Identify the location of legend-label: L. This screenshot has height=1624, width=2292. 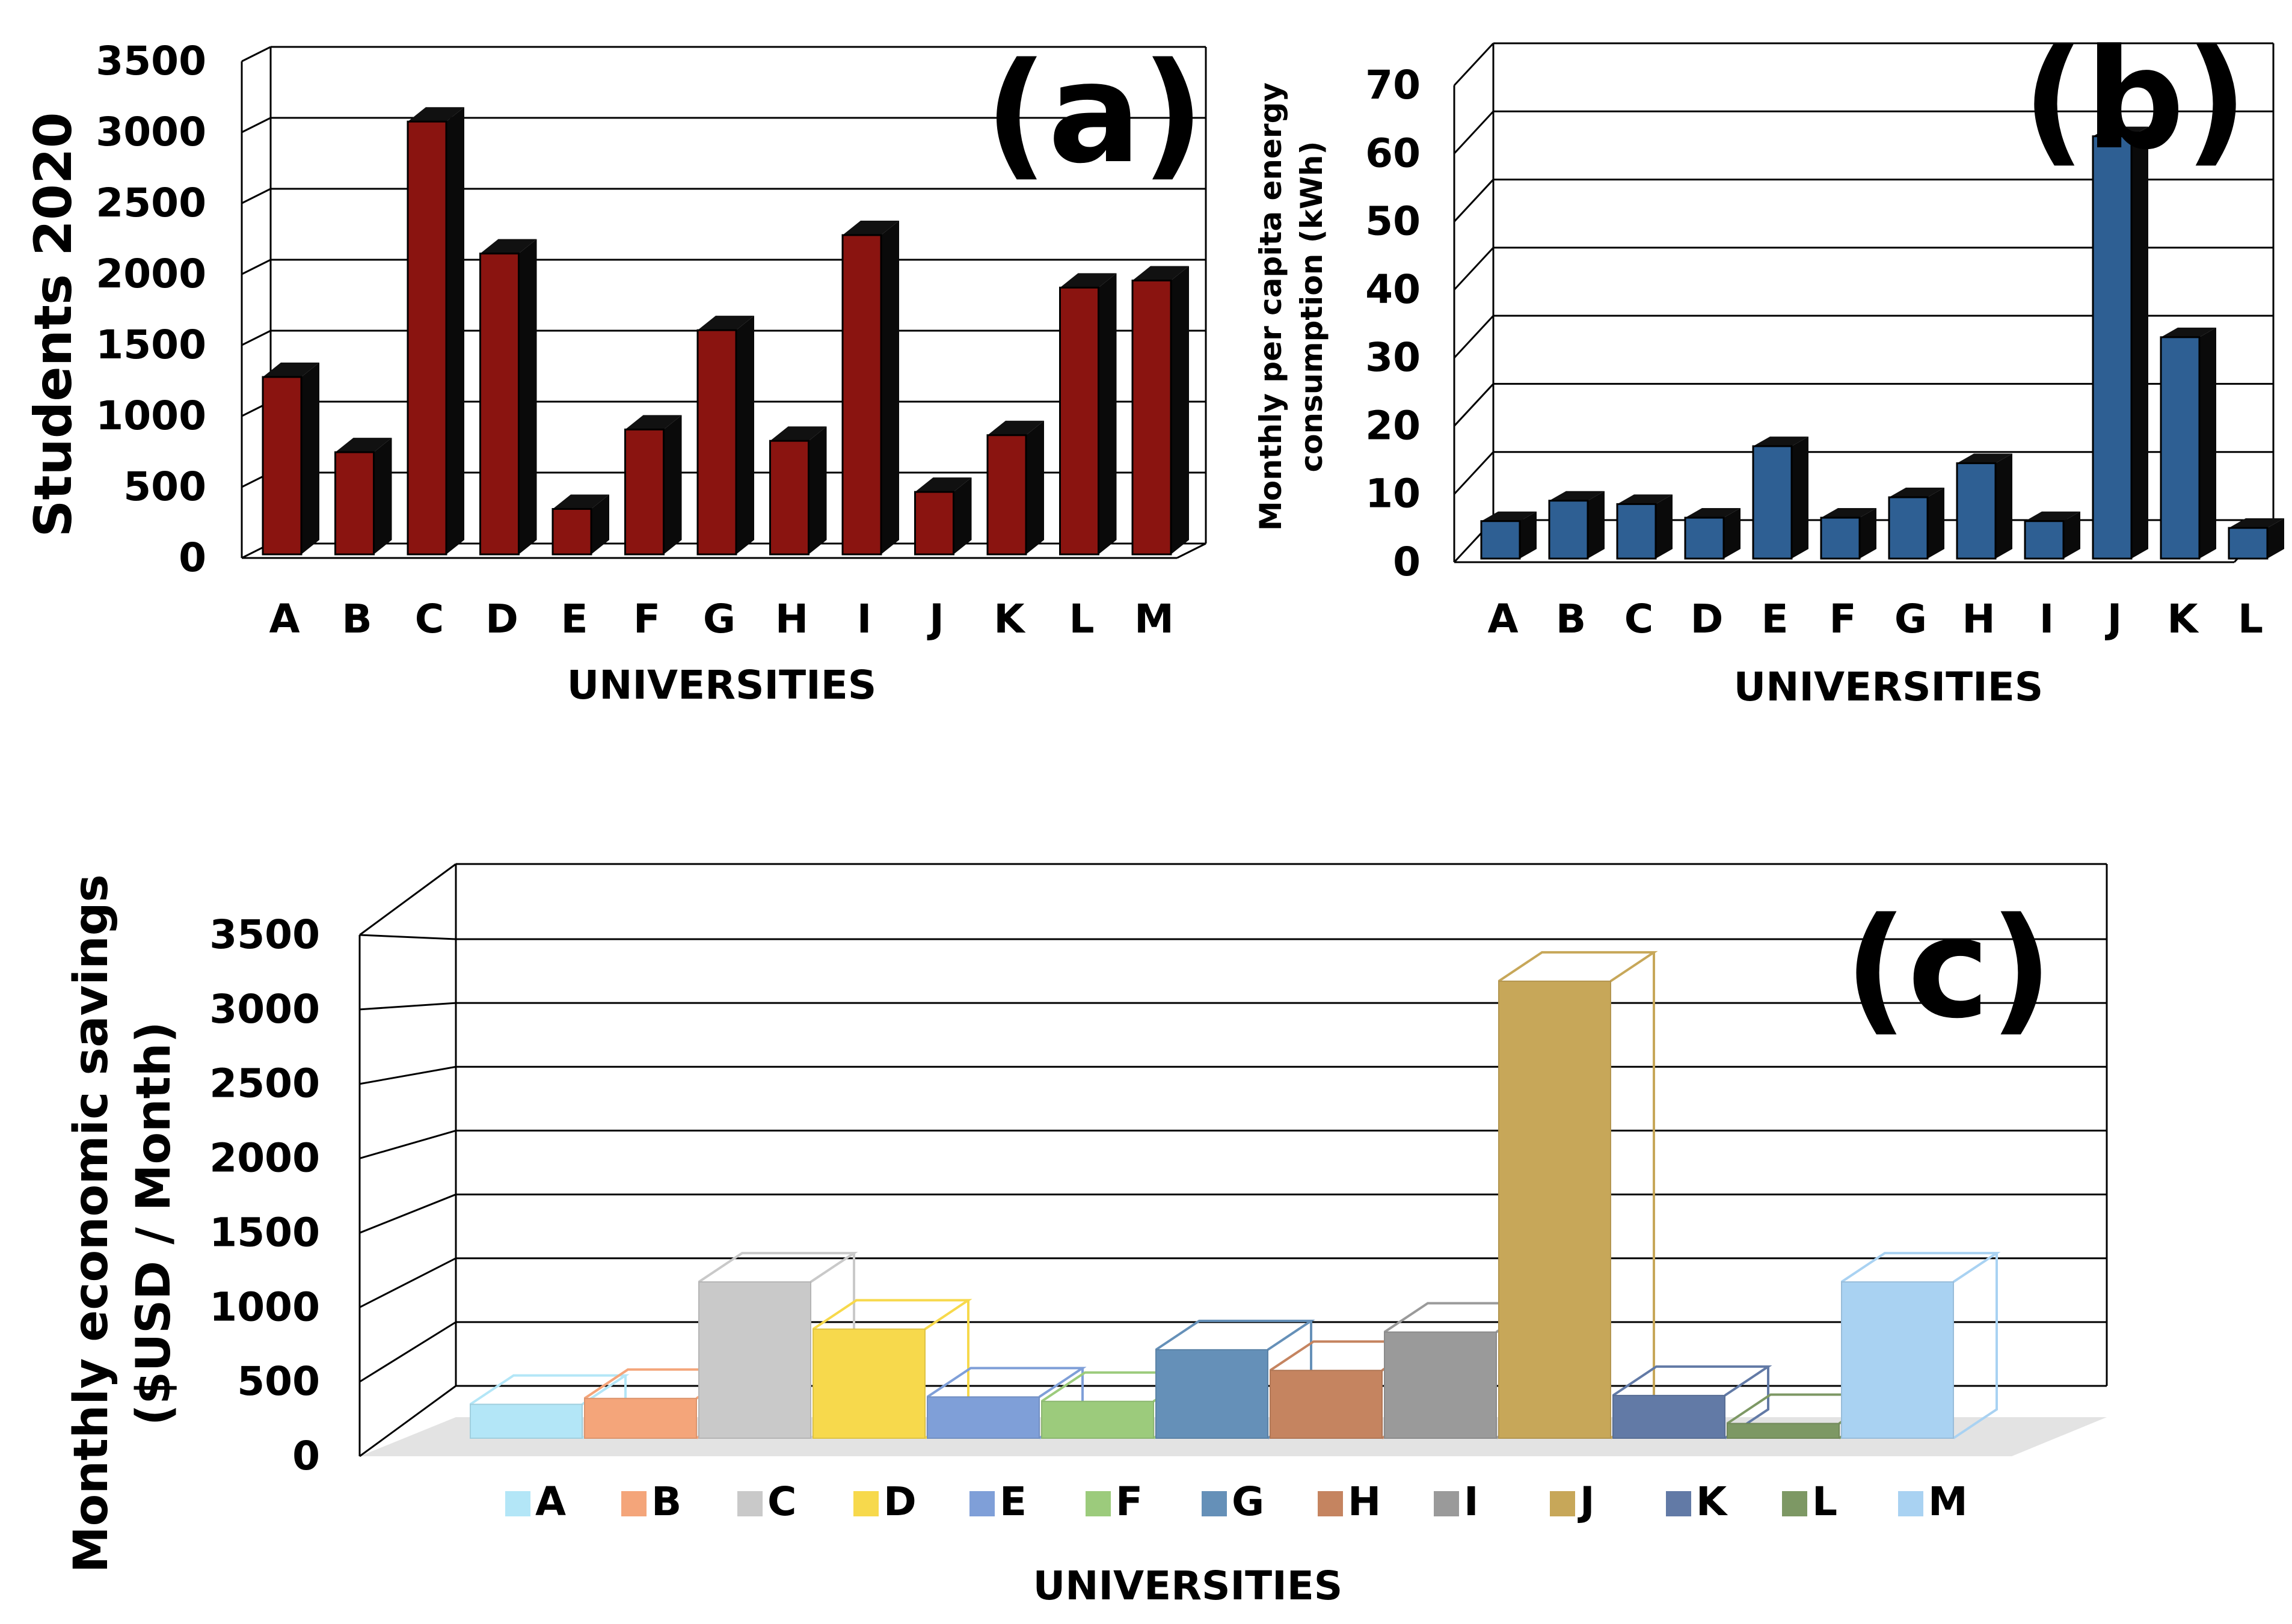
(1824, 1501).